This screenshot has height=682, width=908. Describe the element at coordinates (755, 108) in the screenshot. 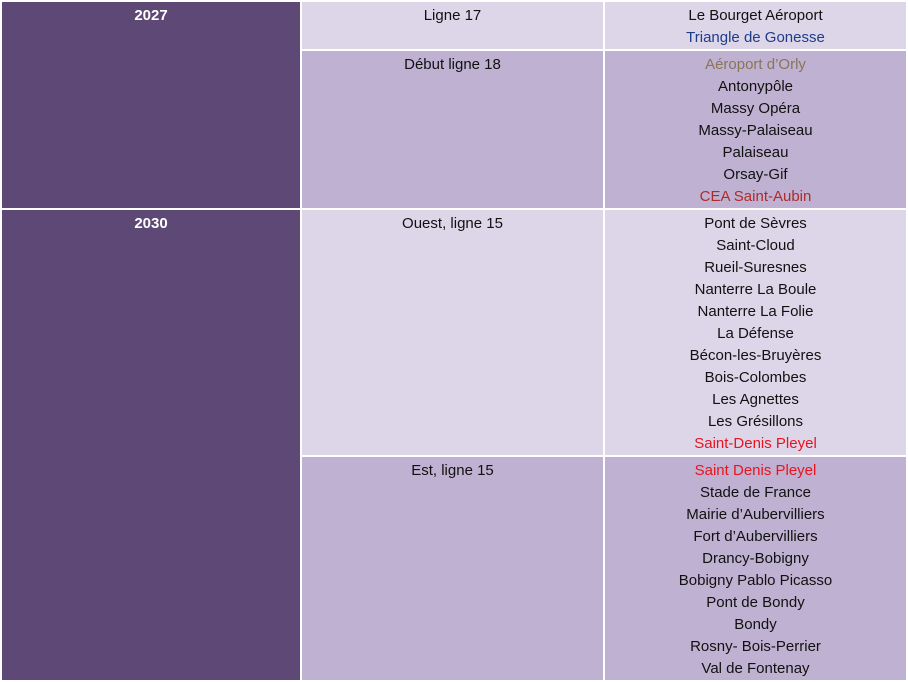

I see `station: Massy Opéra` at that location.